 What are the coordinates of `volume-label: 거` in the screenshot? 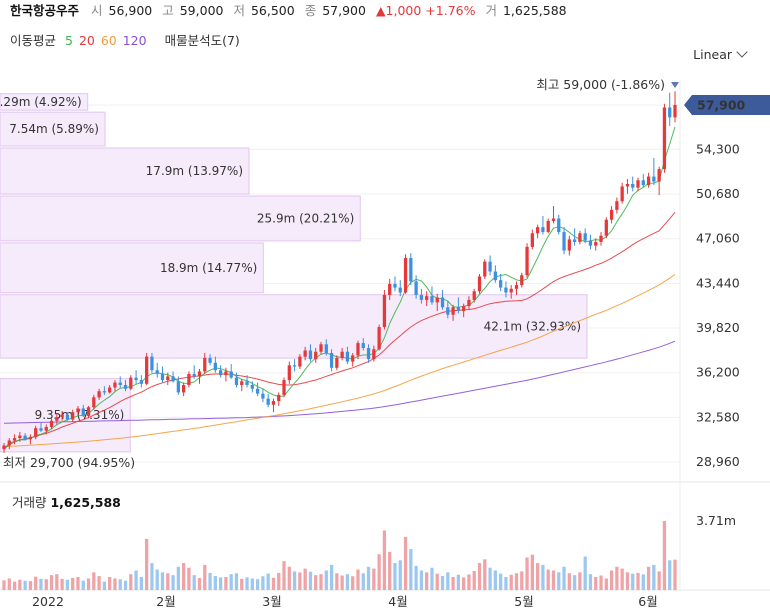 It's located at (491, 10).